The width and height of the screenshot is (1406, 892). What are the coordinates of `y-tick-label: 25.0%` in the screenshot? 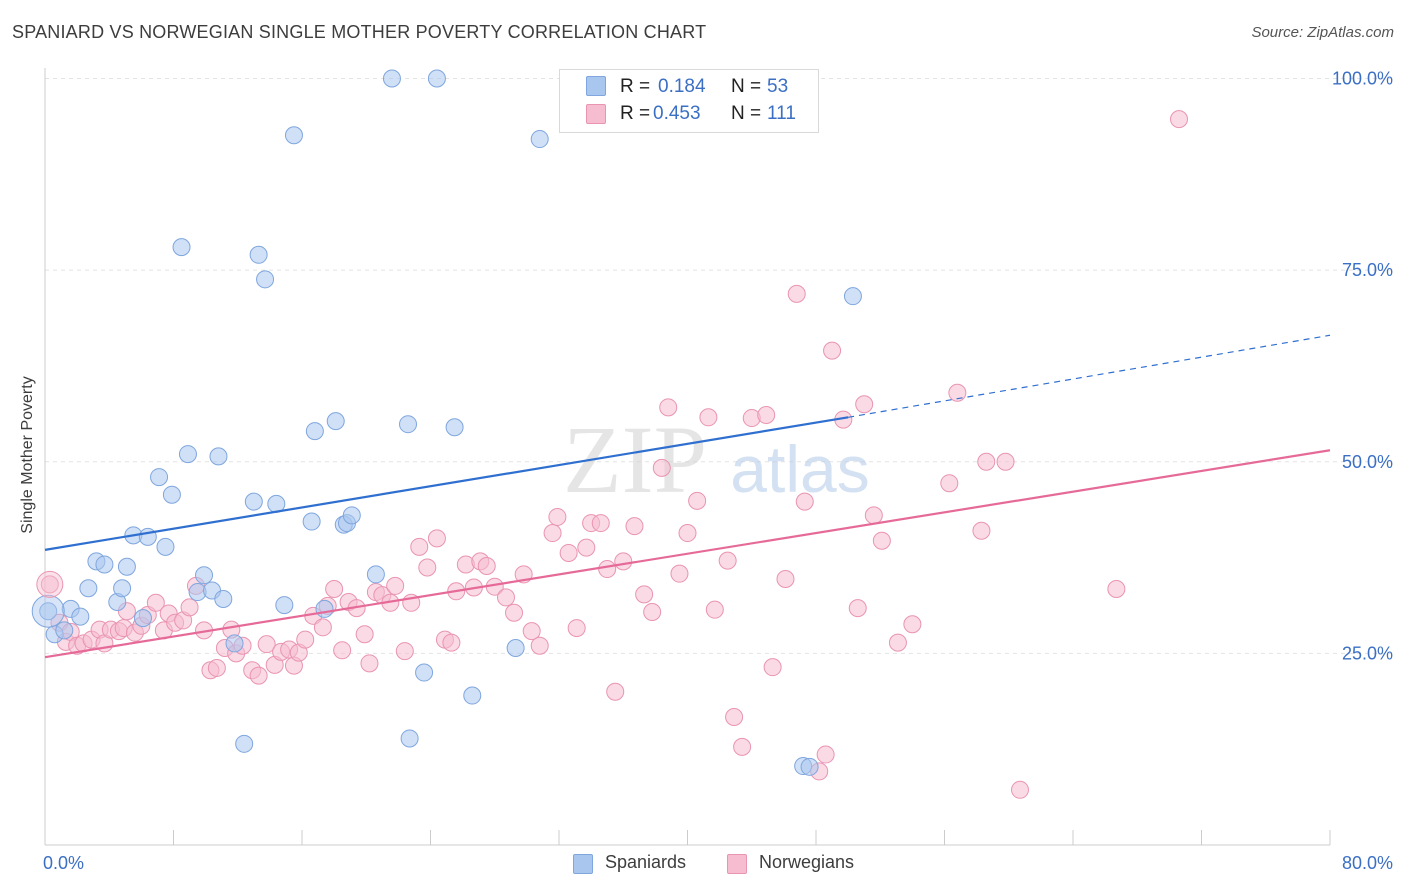 It's located at (1367, 653).